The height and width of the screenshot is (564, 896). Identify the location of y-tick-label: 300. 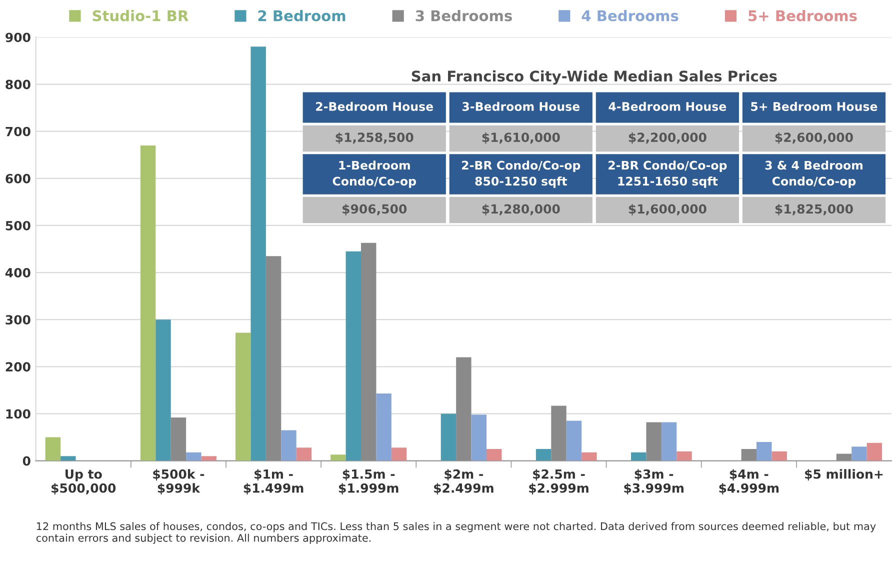
(18, 320).